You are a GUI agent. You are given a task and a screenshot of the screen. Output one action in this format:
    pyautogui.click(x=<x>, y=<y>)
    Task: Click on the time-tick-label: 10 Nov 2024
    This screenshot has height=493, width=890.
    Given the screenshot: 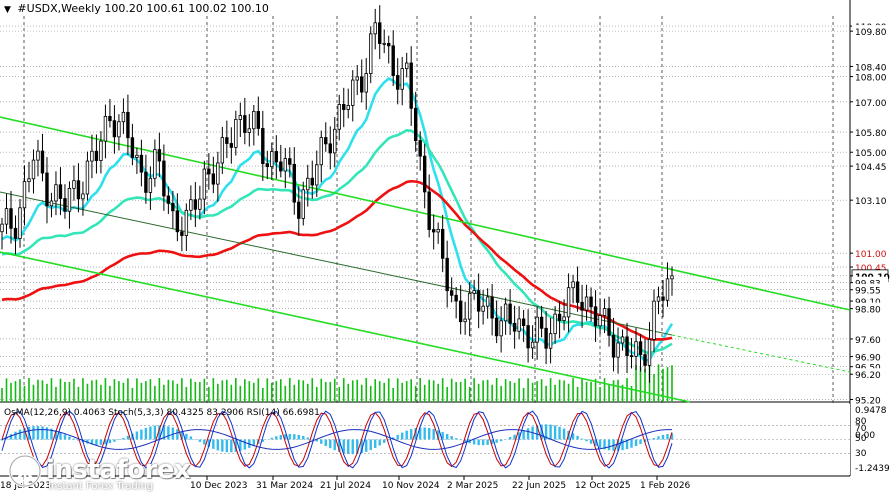 What is the action you would take?
    pyautogui.click(x=411, y=486)
    